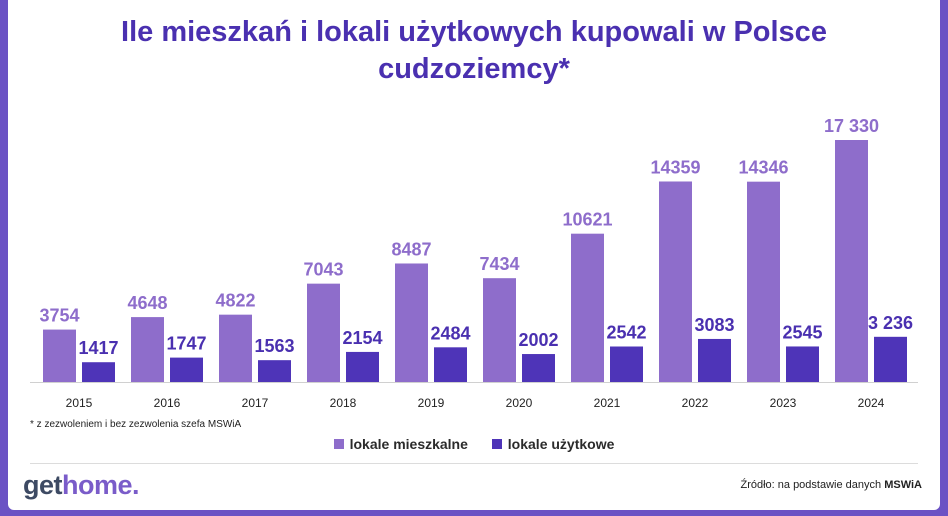 This screenshot has height=516, width=948. Describe the element at coordinates (79, 403) in the screenshot. I see `x-tick-label-2015: 2015` at that location.